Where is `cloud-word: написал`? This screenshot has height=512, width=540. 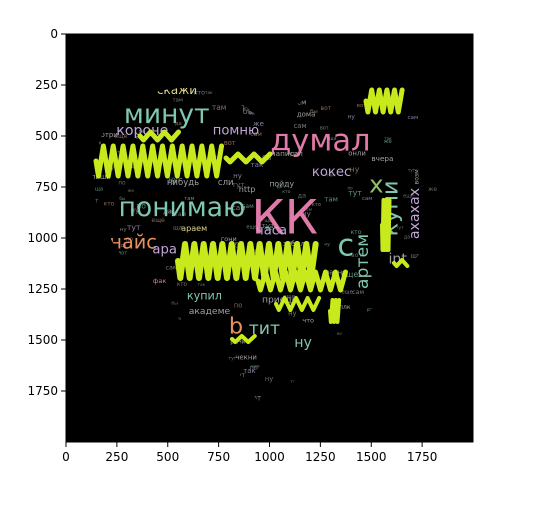 cloud-word: написал is located at coordinates (287, 153).